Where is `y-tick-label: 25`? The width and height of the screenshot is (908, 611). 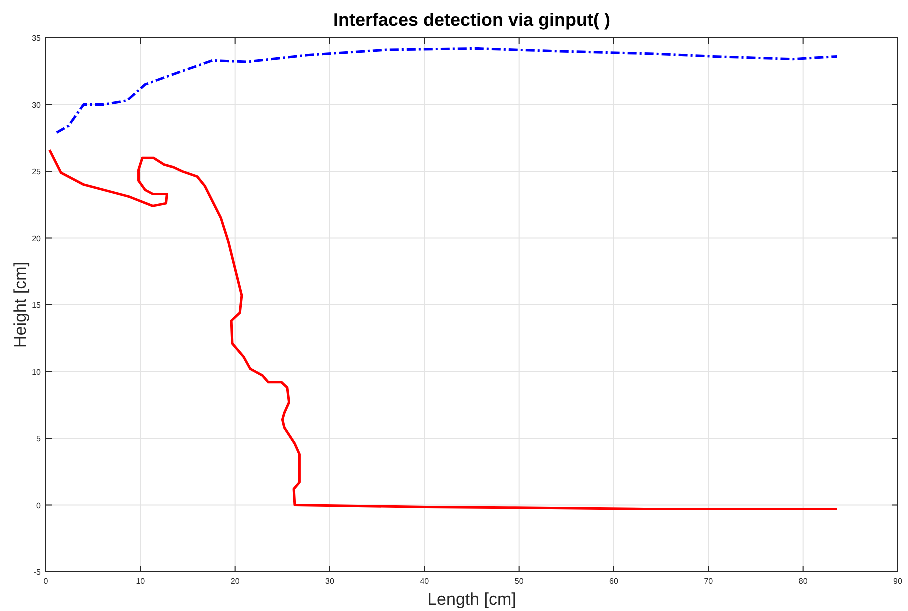
y-tick-label: 25 is located at coordinates (37, 172).